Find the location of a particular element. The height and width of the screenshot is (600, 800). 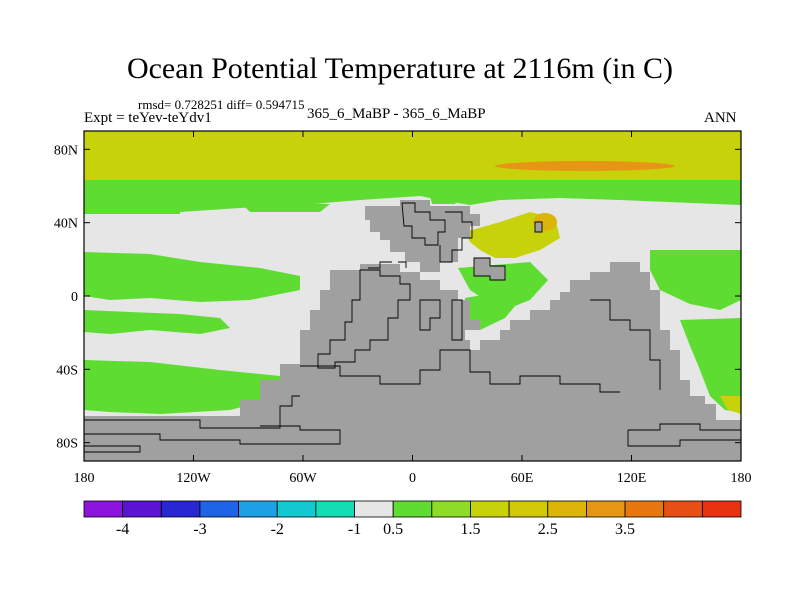

land-north-continent is located at coordinates (422, 236).